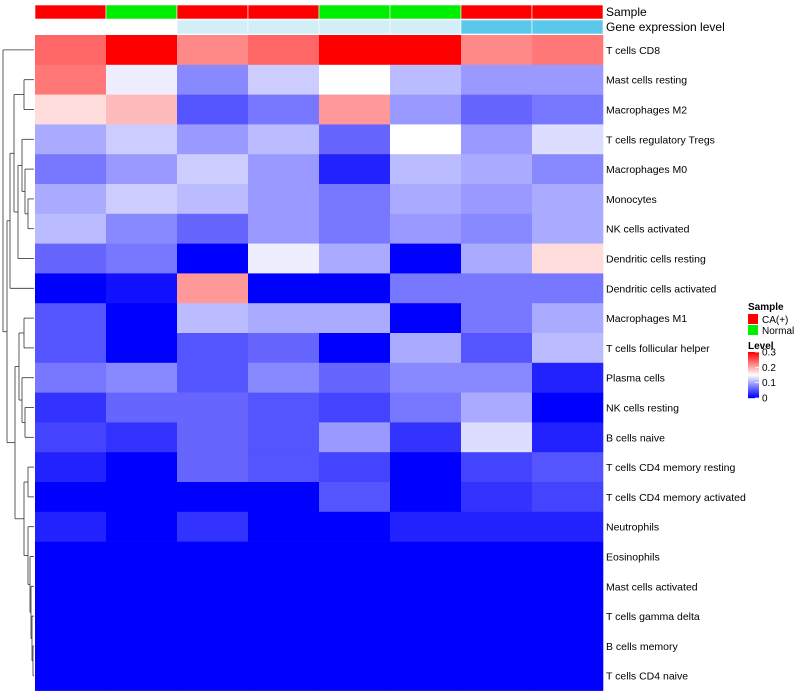 Image resolution: width=800 pixels, height=700 pixels. Describe the element at coordinates (633, 558) in the screenshot. I see `row-label: Eosinophils` at that location.